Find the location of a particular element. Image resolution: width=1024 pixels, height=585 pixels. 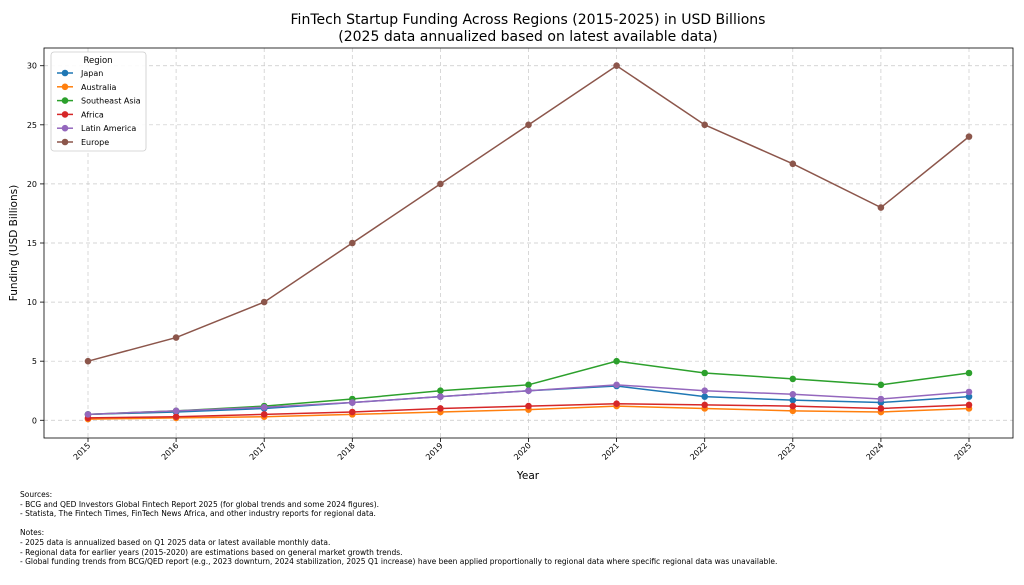

legend-label: Southeast Asia is located at coordinates (111, 101).